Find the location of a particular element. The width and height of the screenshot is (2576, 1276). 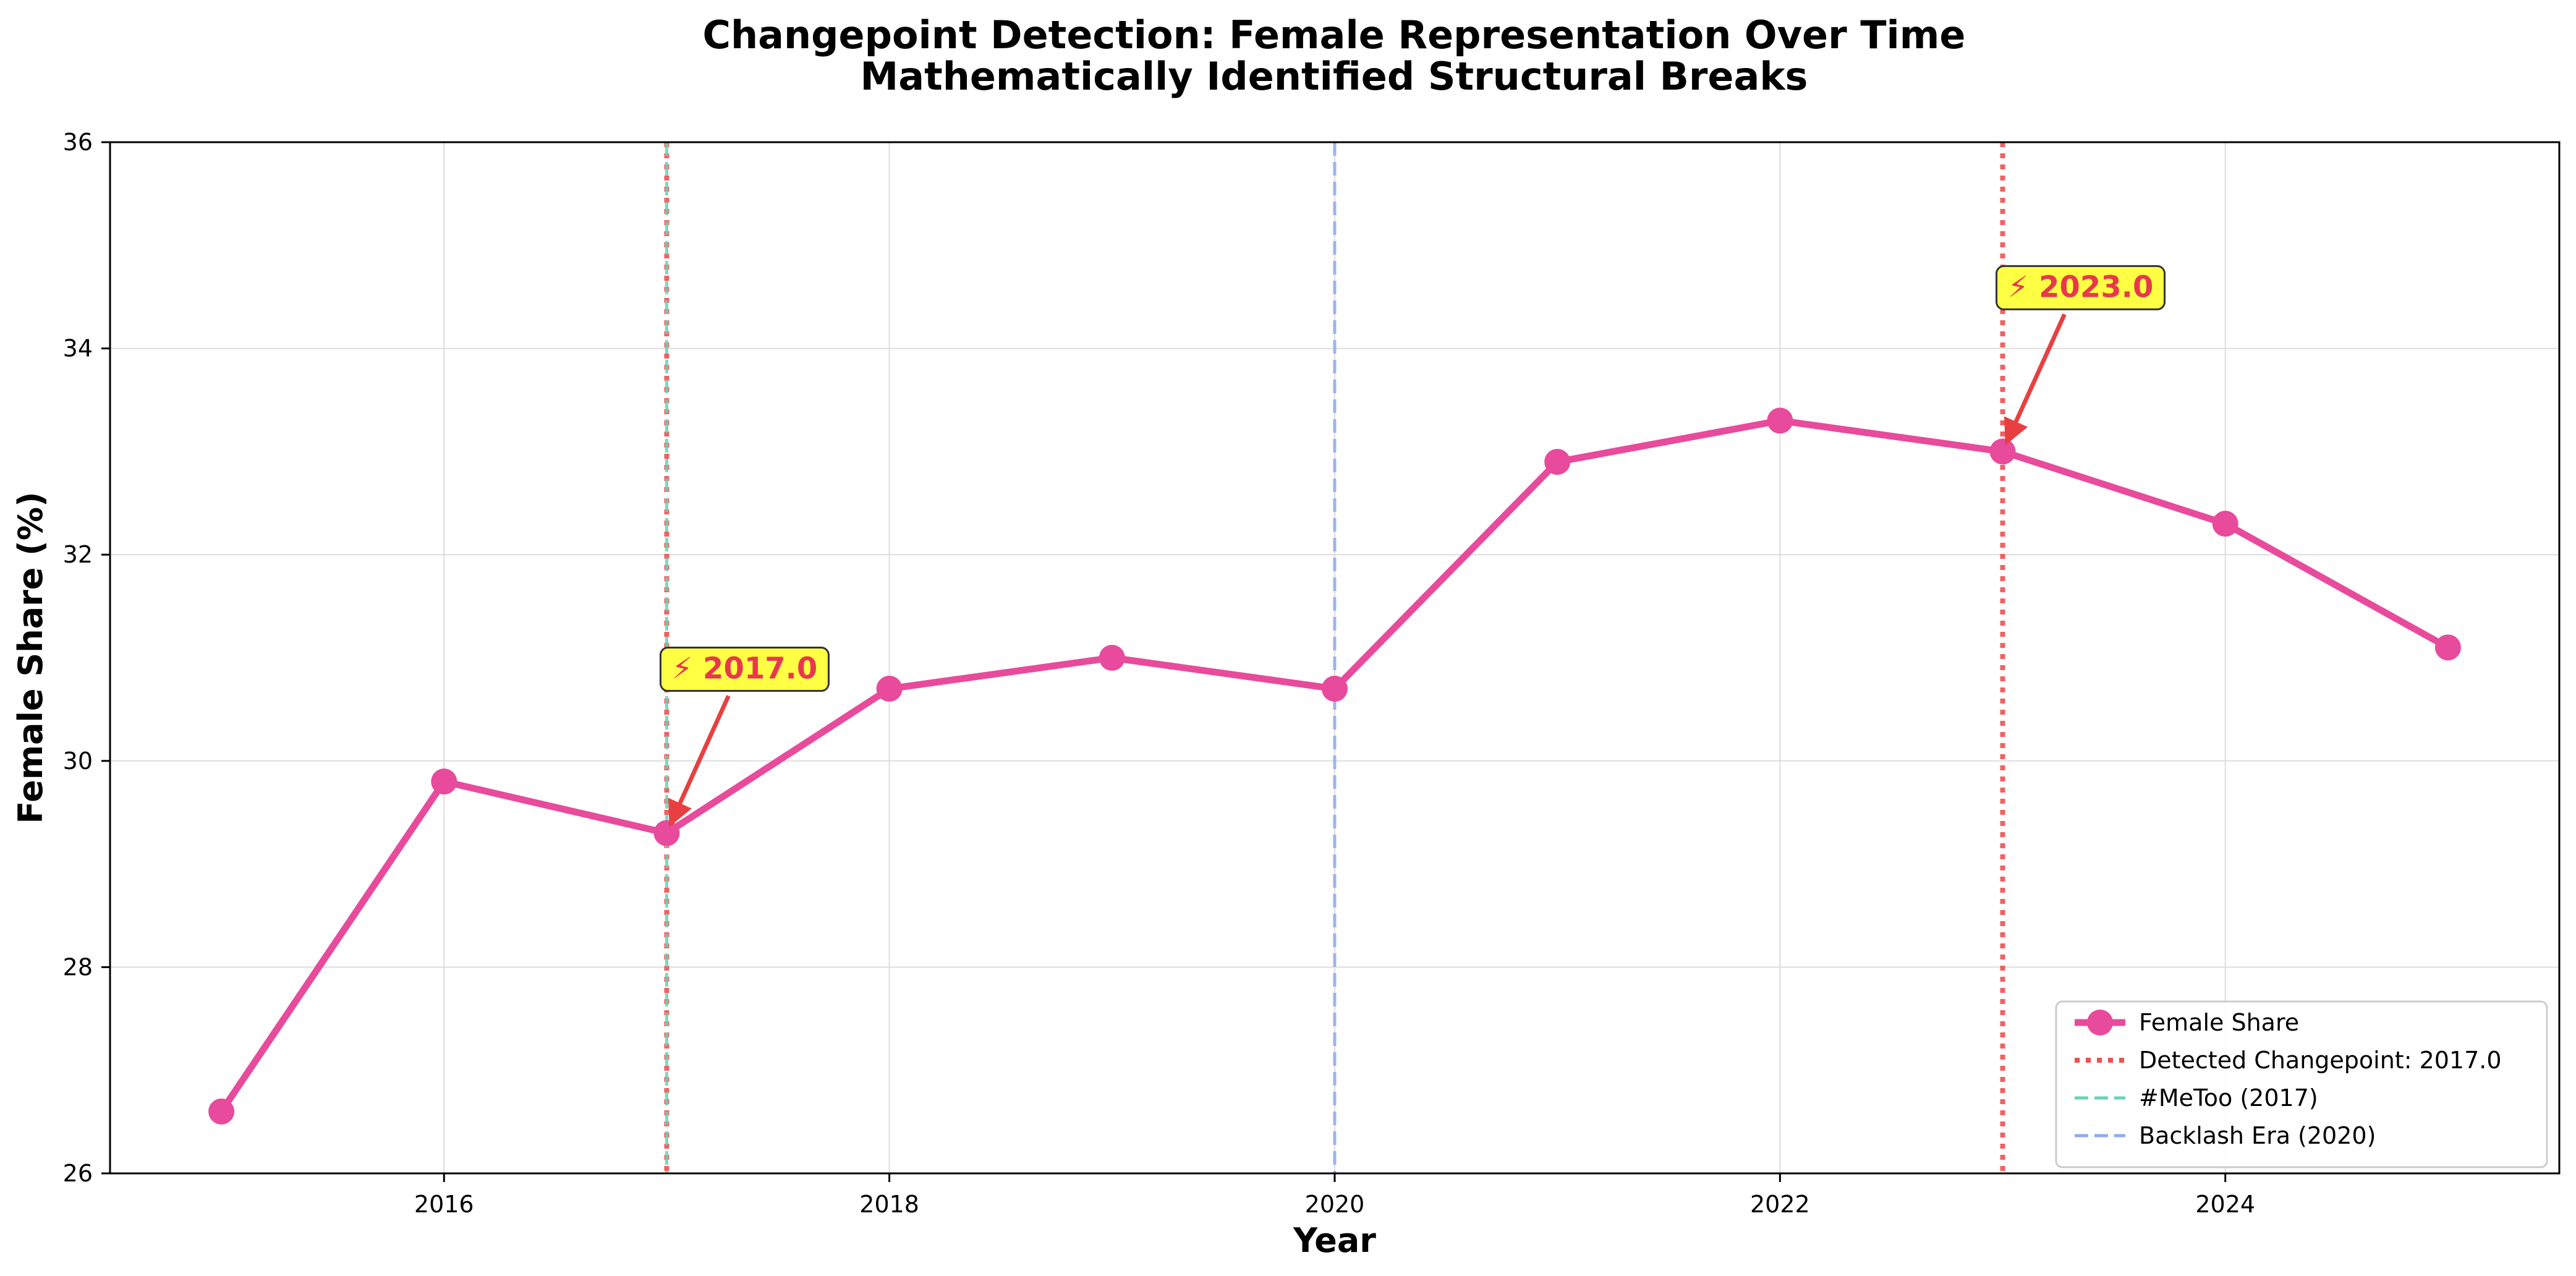

y-tick-label: 30 is located at coordinates (78, 761).